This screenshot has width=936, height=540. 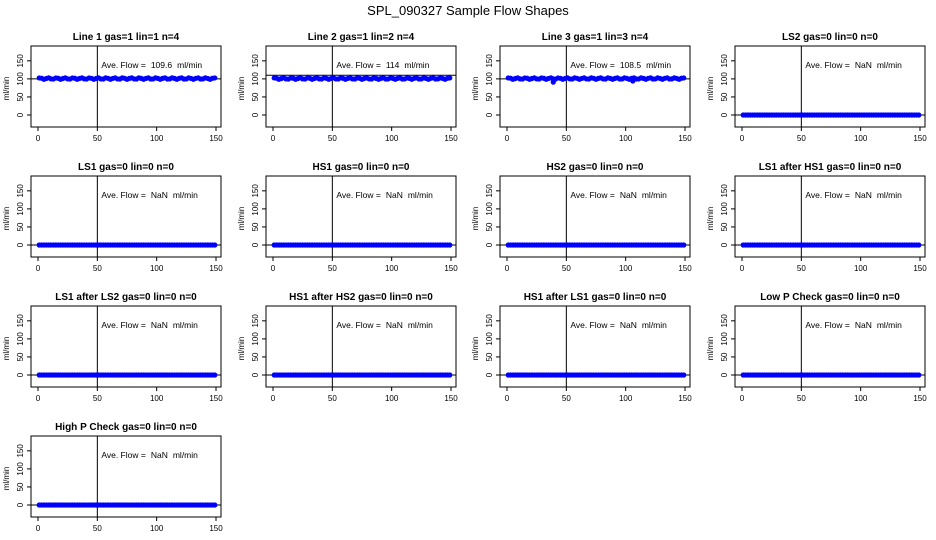 What do you see at coordinates (830, 37) in the screenshot?
I see `panel-title: LS2 gas=0 lin=0 n=0` at bounding box center [830, 37].